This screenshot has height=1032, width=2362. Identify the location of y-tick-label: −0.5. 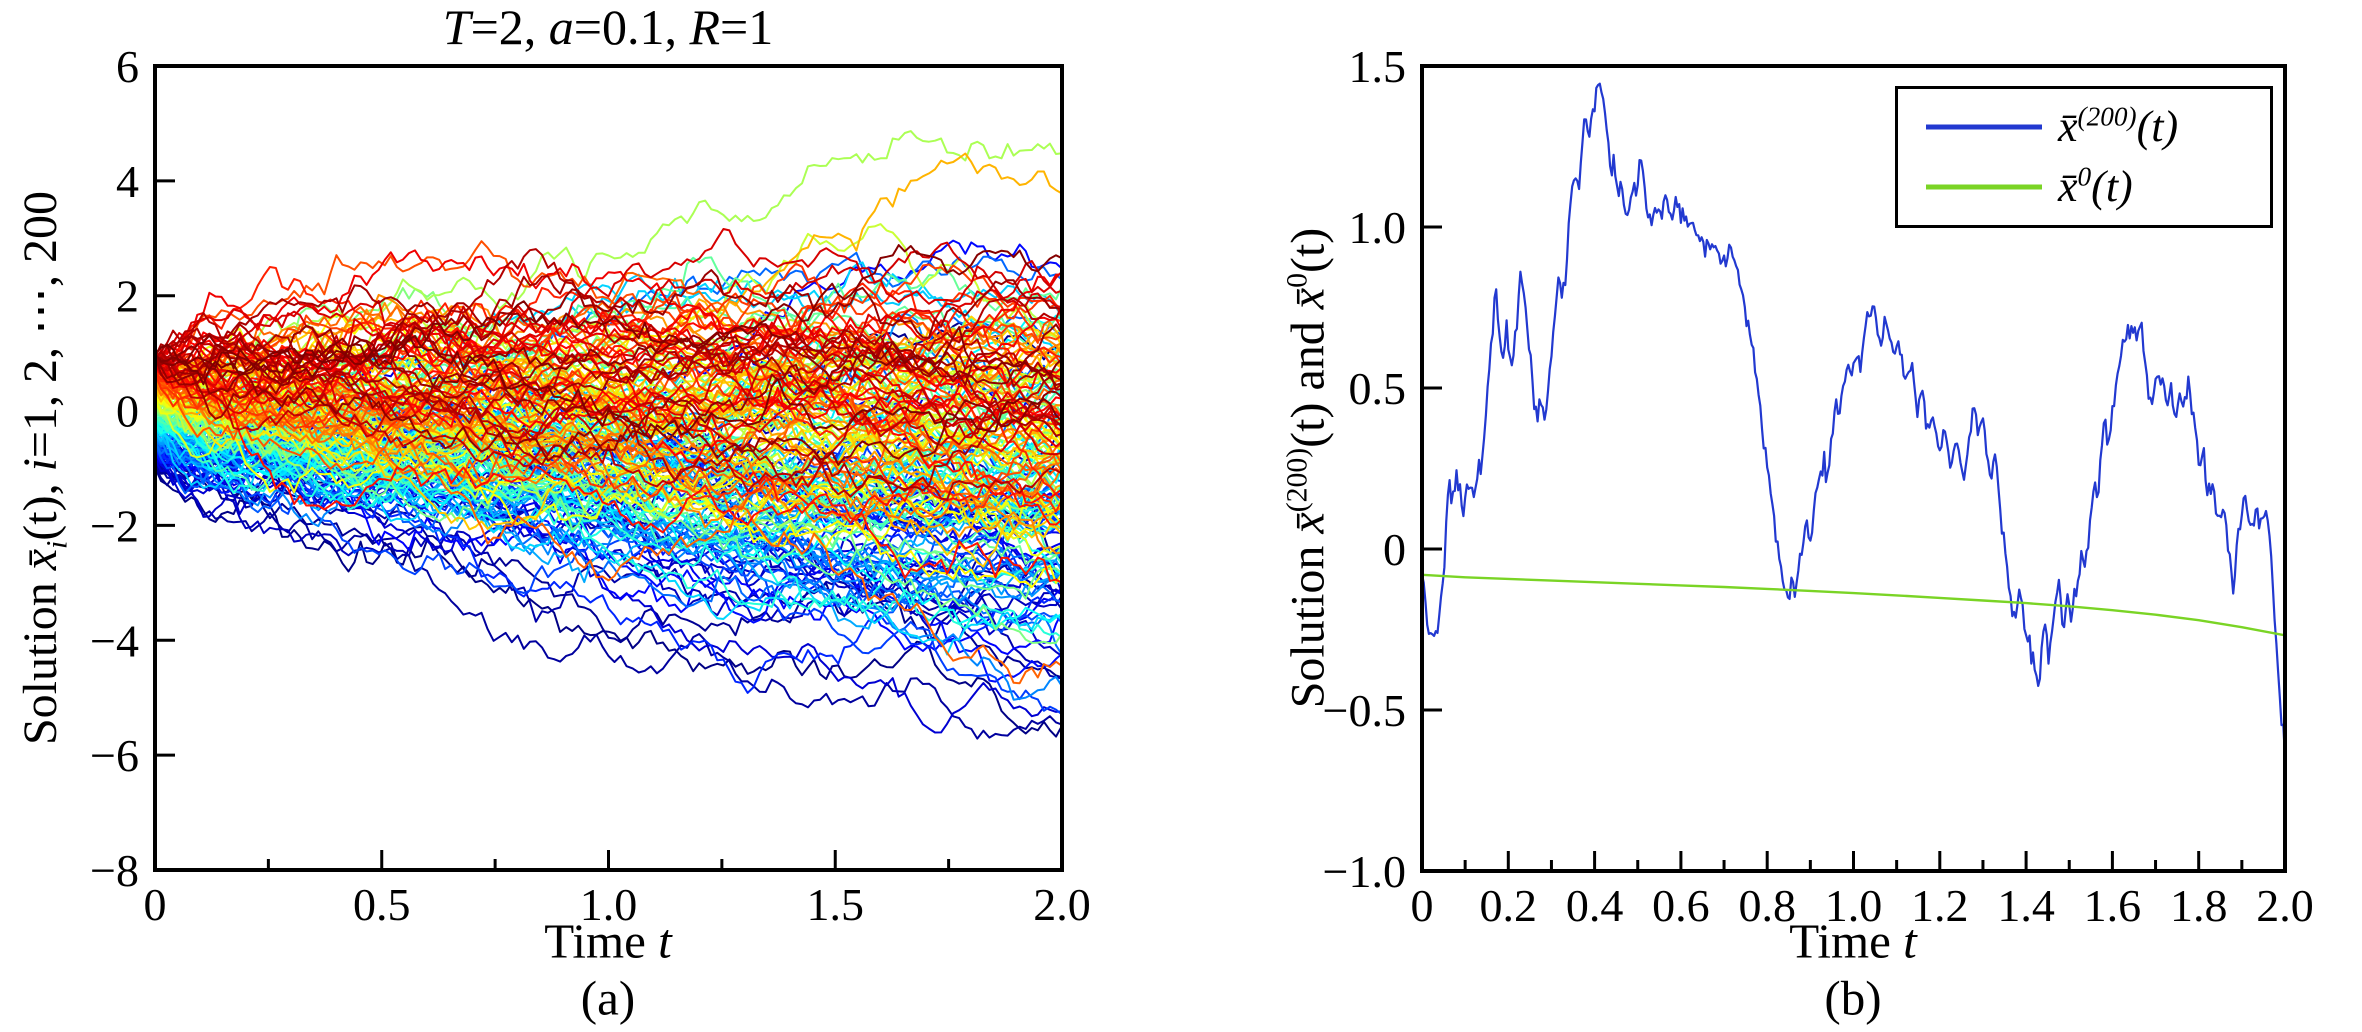
(1364, 710).